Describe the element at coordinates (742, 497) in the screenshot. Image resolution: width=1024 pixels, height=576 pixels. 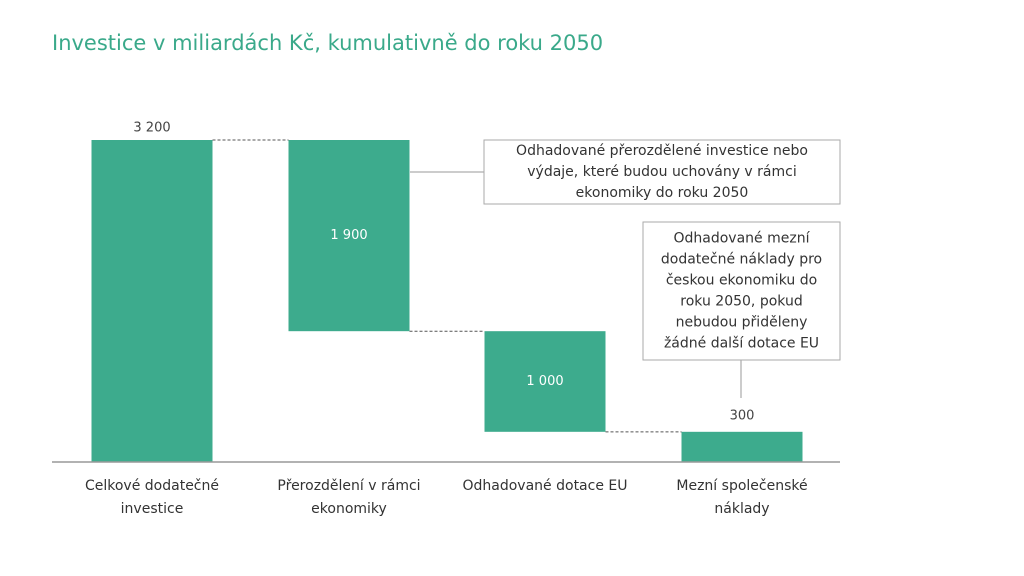
I see `category-label: Mezní společenské náklady` at that location.